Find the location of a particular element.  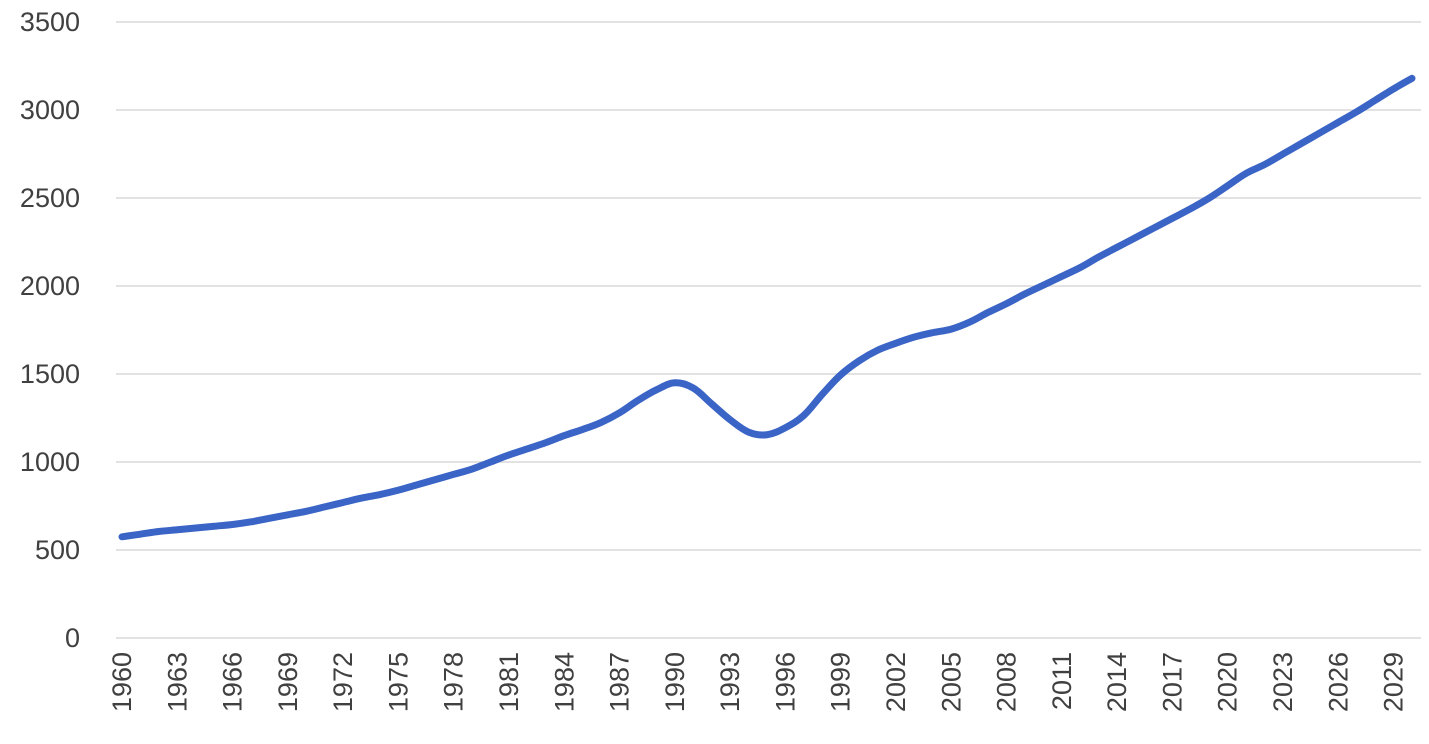

data-point-1970 is located at coordinates (306, 511).